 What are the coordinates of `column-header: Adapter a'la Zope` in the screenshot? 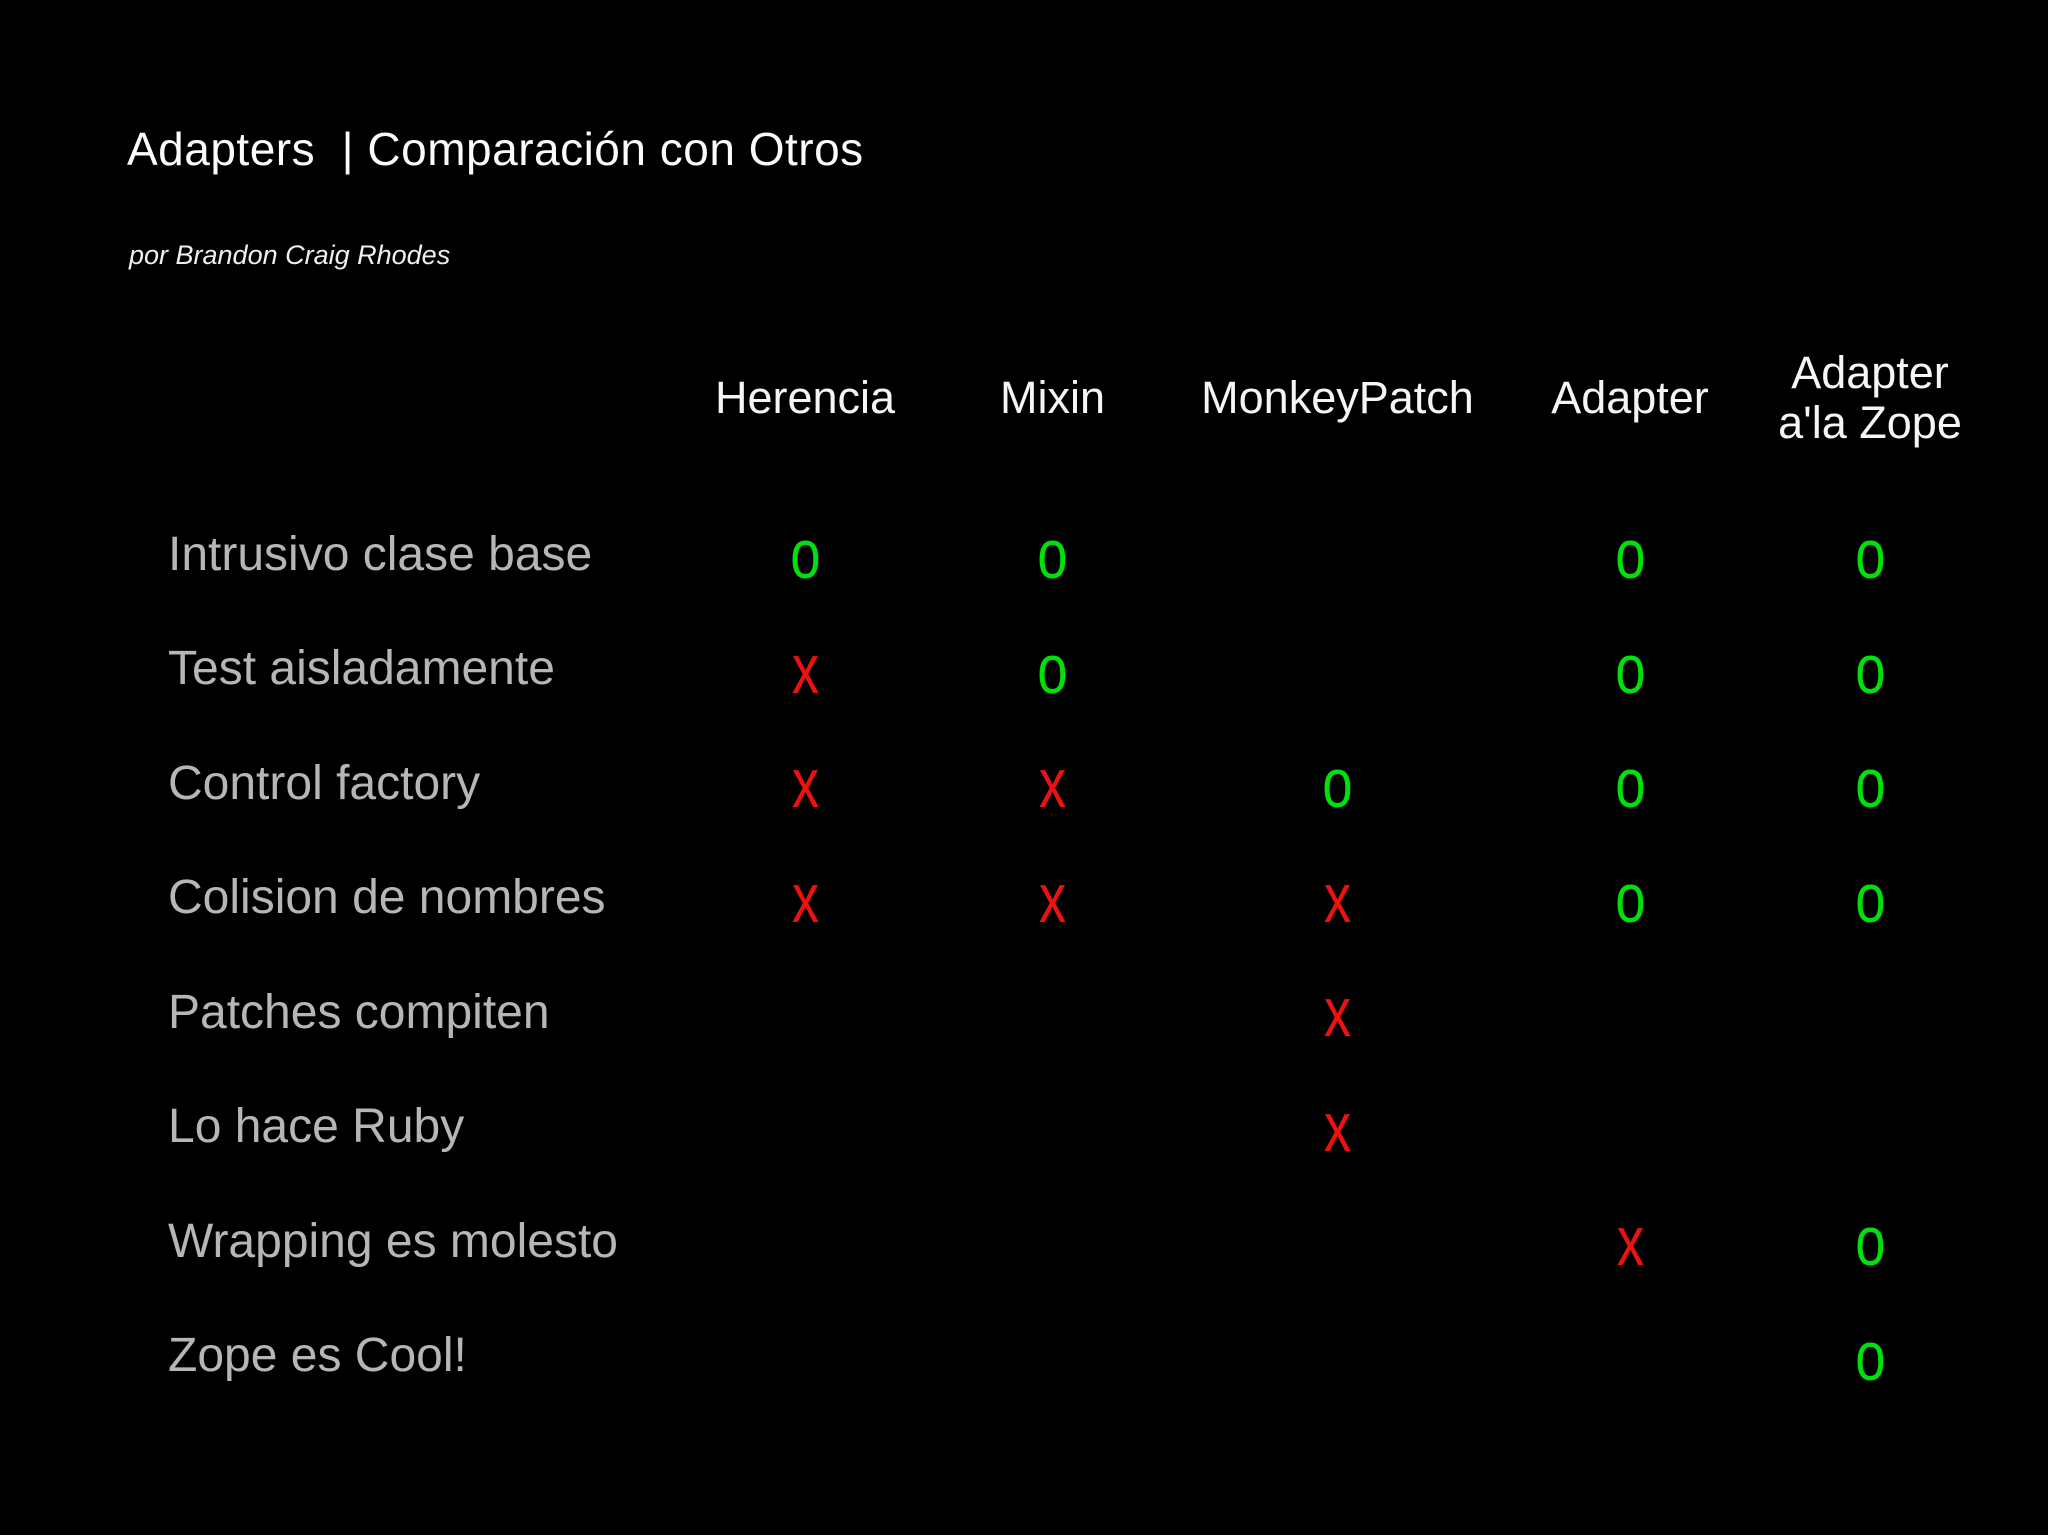 It's located at (1870, 397).